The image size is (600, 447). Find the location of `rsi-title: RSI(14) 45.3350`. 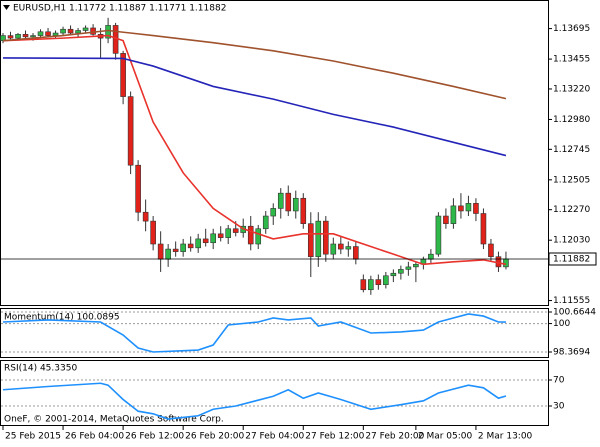

rsi-title: RSI(14) 45.3350 is located at coordinates (40, 369).